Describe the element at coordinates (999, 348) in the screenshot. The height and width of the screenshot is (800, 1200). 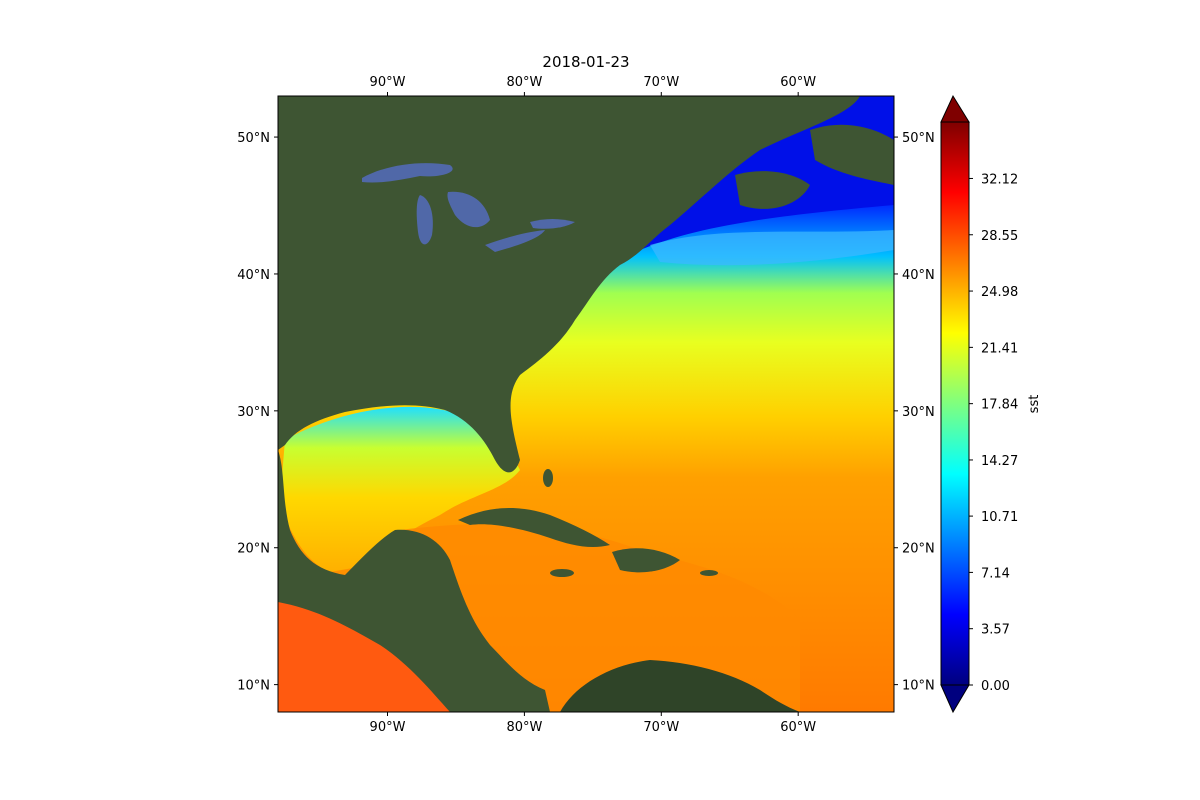
I see `colorbar-tick-label: 21.41` at that location.